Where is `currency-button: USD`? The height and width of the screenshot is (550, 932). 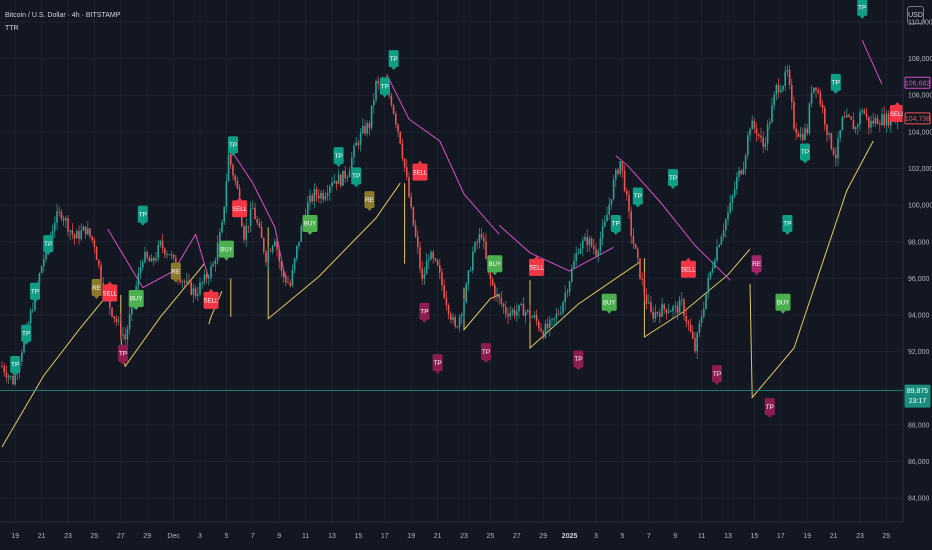
currency-button: USD is located at coordinates (915, 15).